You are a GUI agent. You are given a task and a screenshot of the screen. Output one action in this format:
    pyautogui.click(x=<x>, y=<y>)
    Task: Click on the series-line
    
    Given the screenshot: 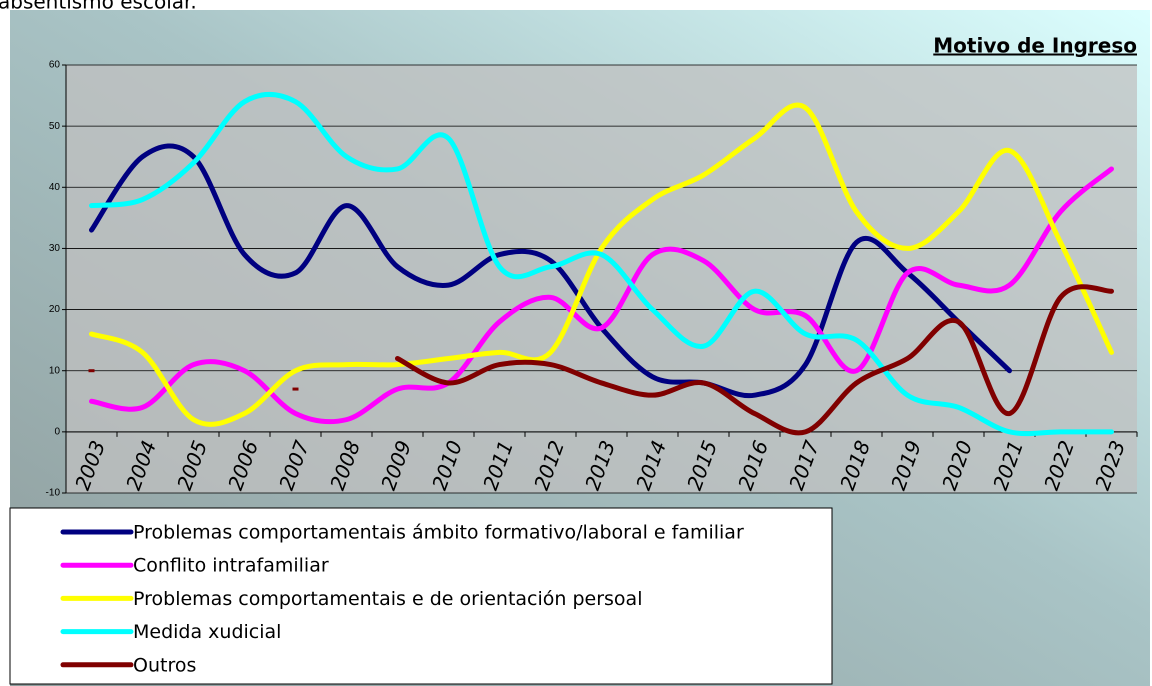 What is the action you would take?
    pyautogui.click(x=754, y=360)
    